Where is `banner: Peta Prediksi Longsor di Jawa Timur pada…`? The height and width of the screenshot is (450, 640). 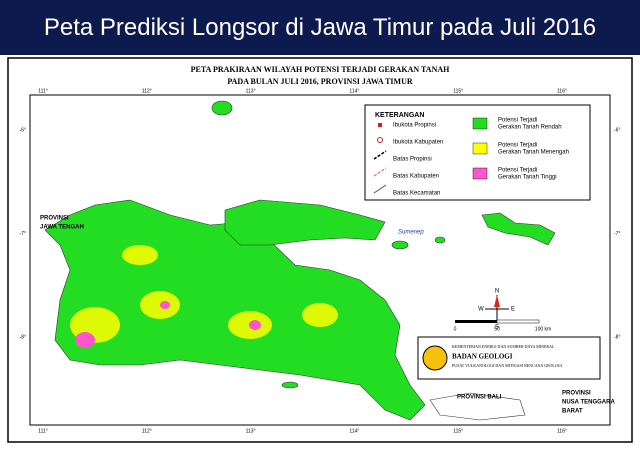
banner: Peta Prediksi Longsor di Jawa Timur pada… is located at coordinates (320, 27).